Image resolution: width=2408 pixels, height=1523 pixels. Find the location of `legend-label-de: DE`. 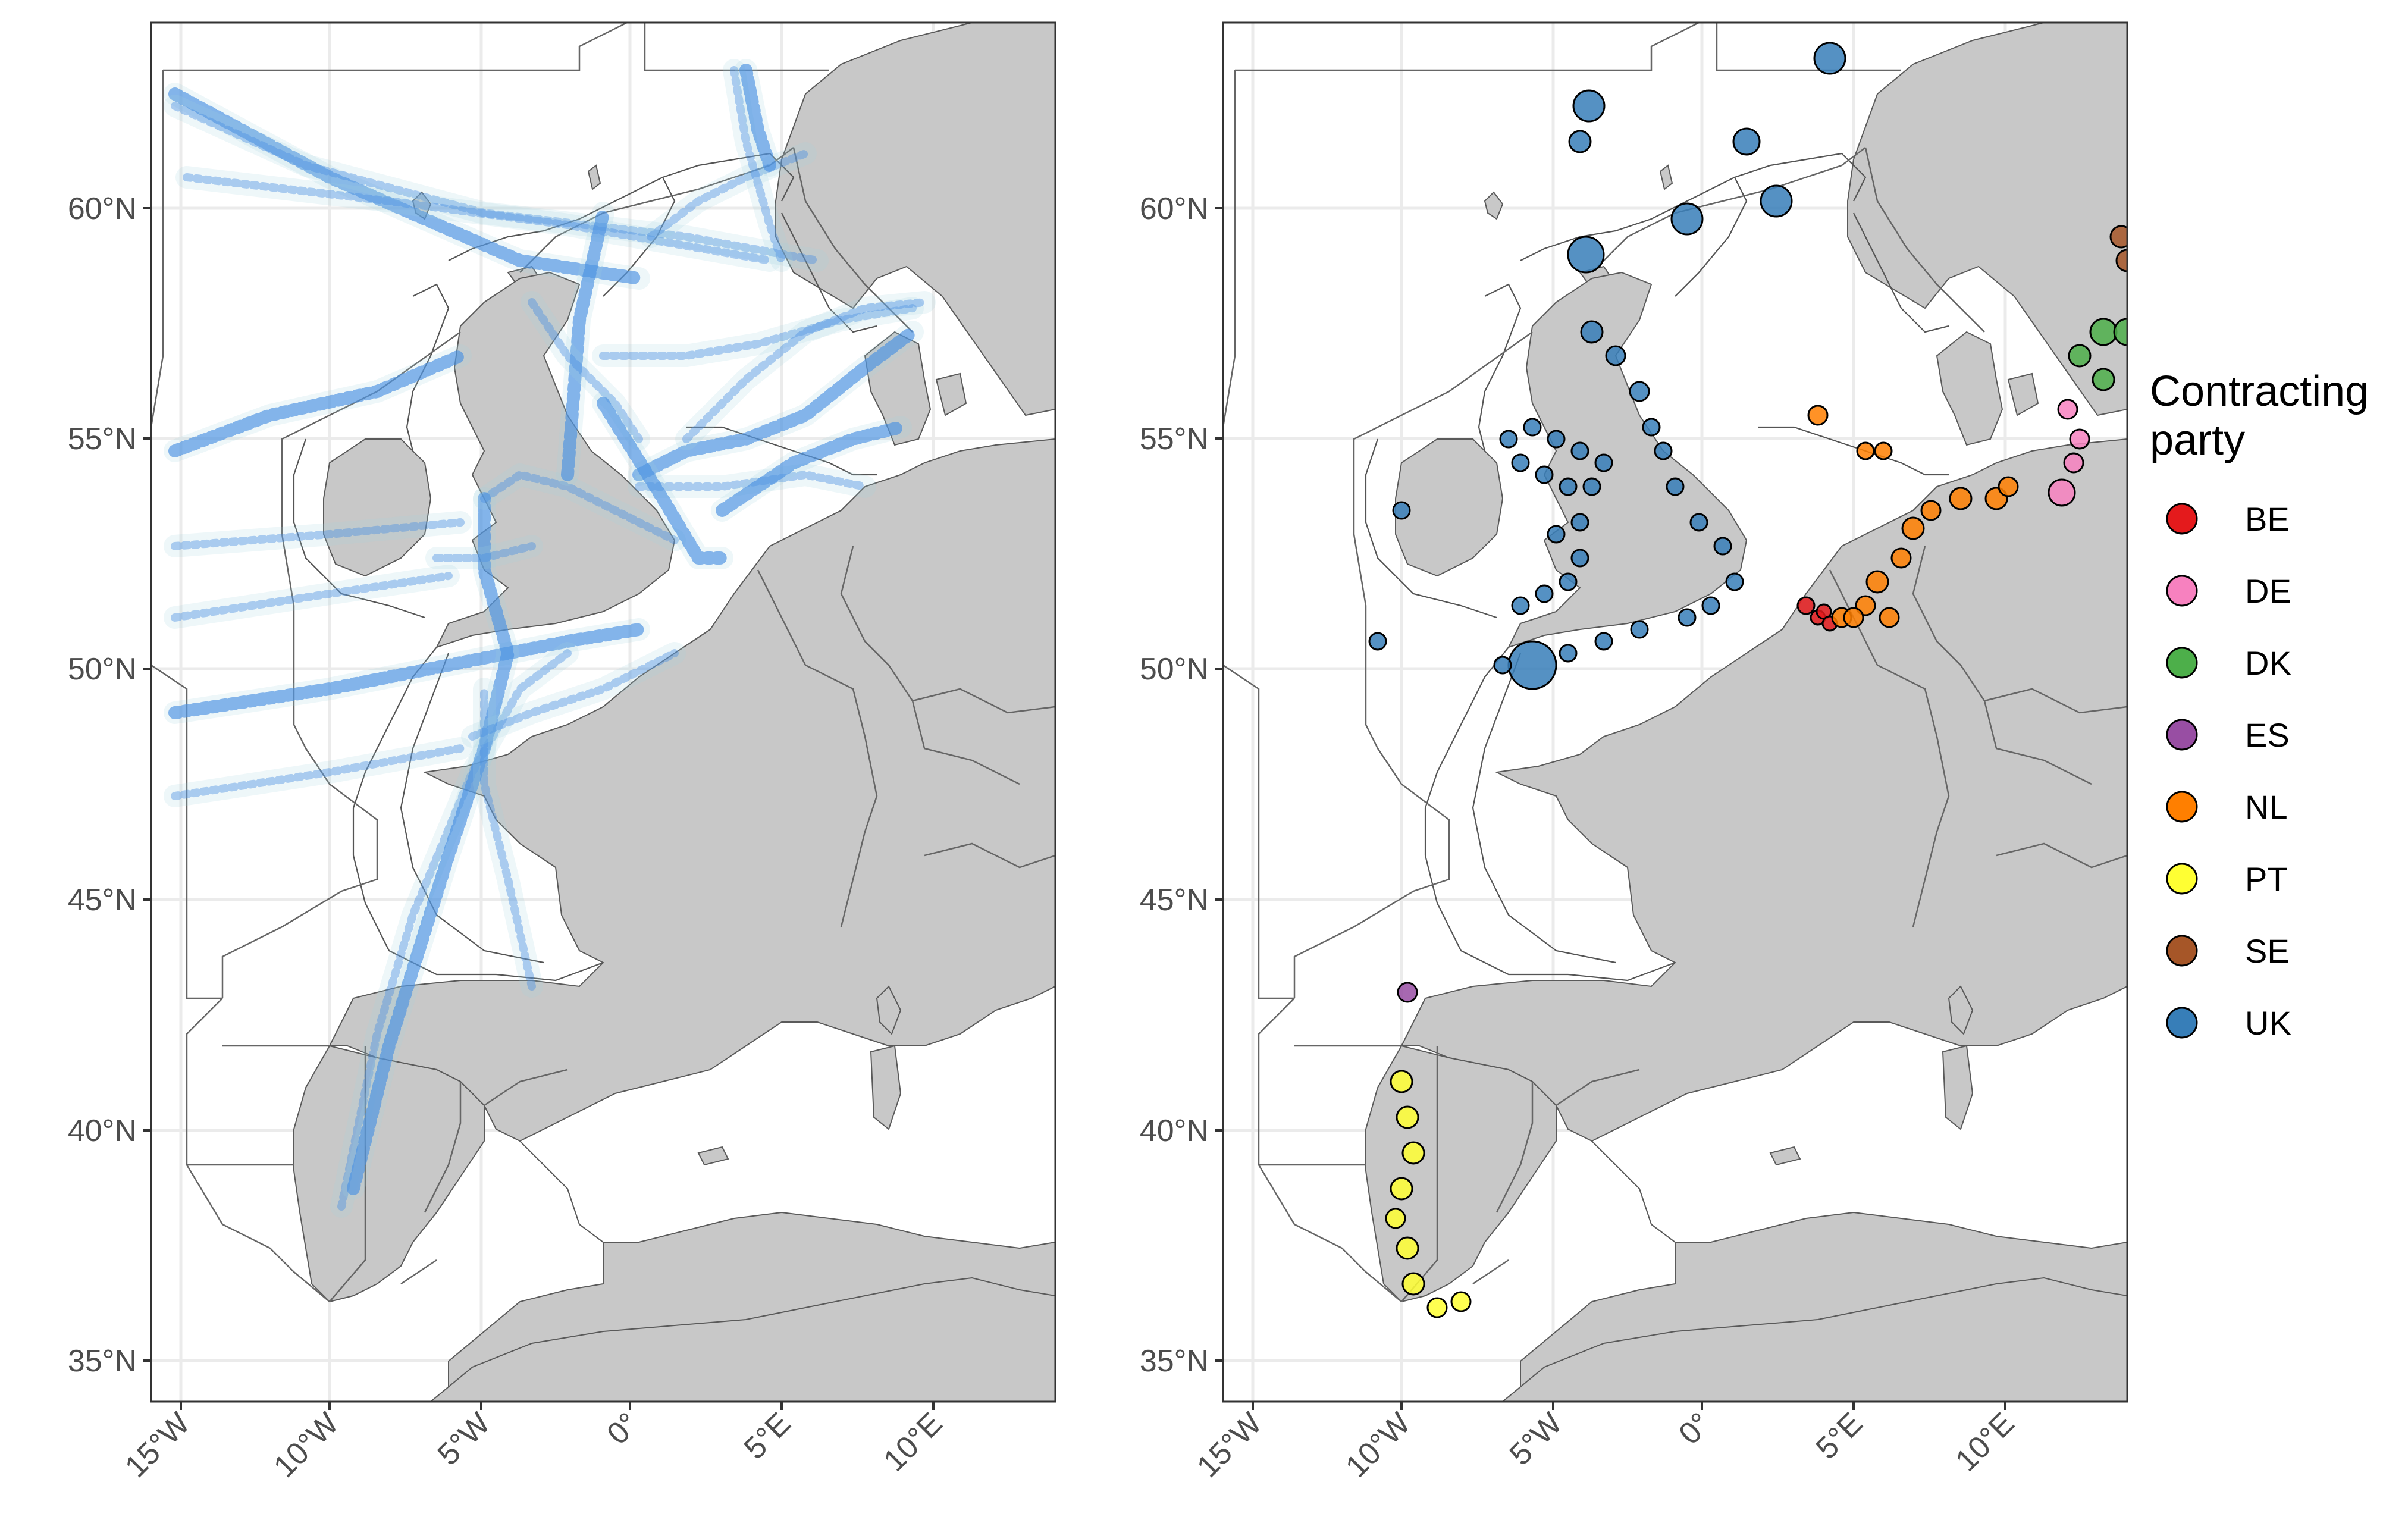

legend-label-de: DE is located at coordinates (2268, 591).